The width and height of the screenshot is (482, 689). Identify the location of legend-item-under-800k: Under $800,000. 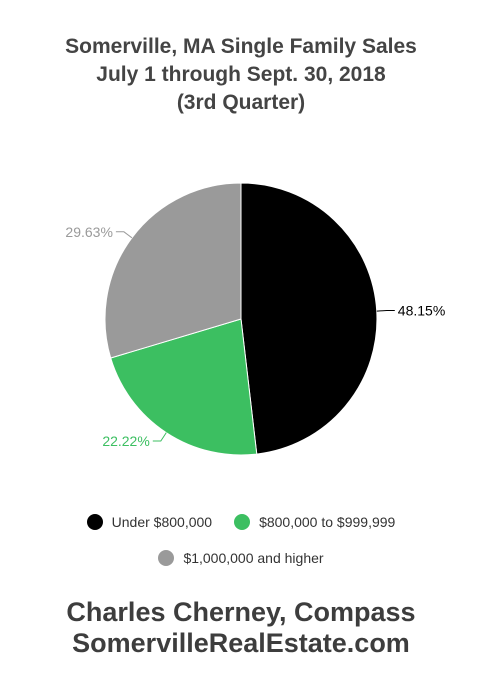
(149, 522).